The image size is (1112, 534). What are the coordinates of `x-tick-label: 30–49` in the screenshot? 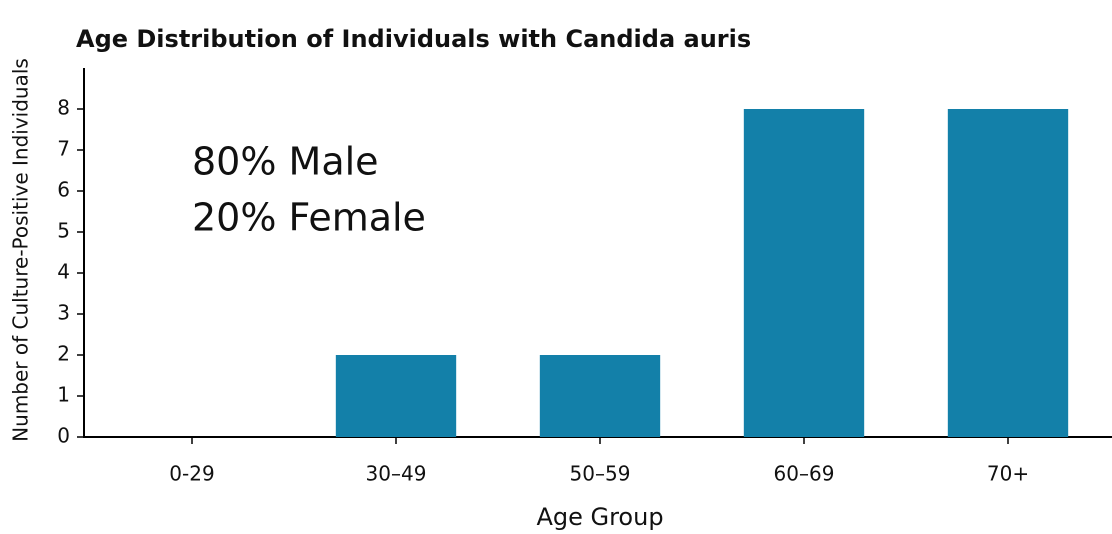 It's located at (396, 474).